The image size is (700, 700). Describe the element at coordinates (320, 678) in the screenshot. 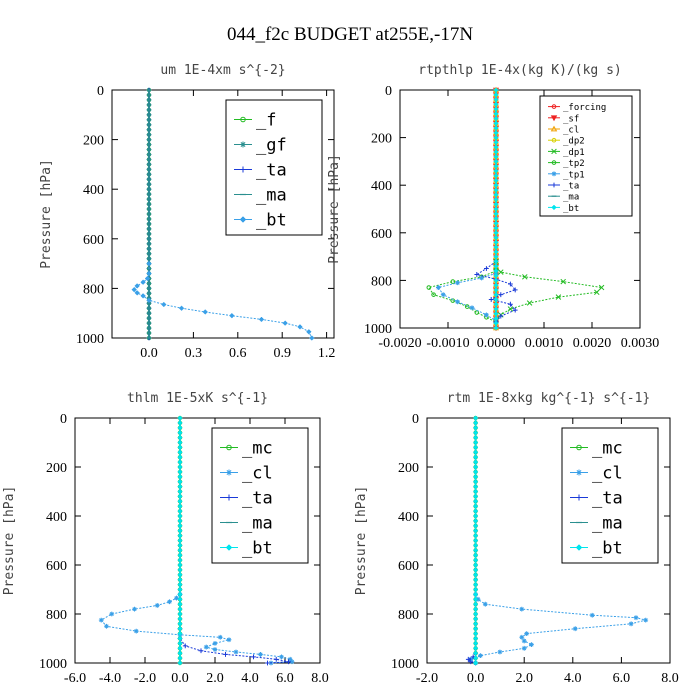

I see `x-tick-label: 8.0` at that location.